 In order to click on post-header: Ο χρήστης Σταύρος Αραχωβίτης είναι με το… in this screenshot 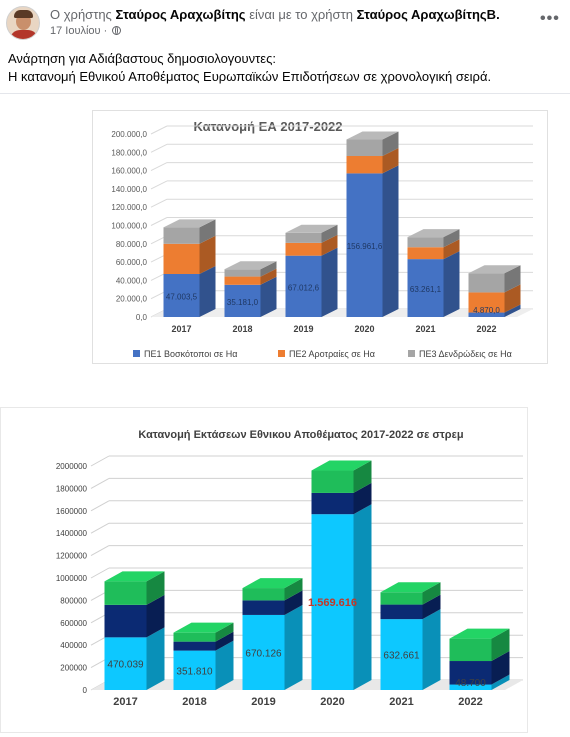, I will do `click(285, 20)`.